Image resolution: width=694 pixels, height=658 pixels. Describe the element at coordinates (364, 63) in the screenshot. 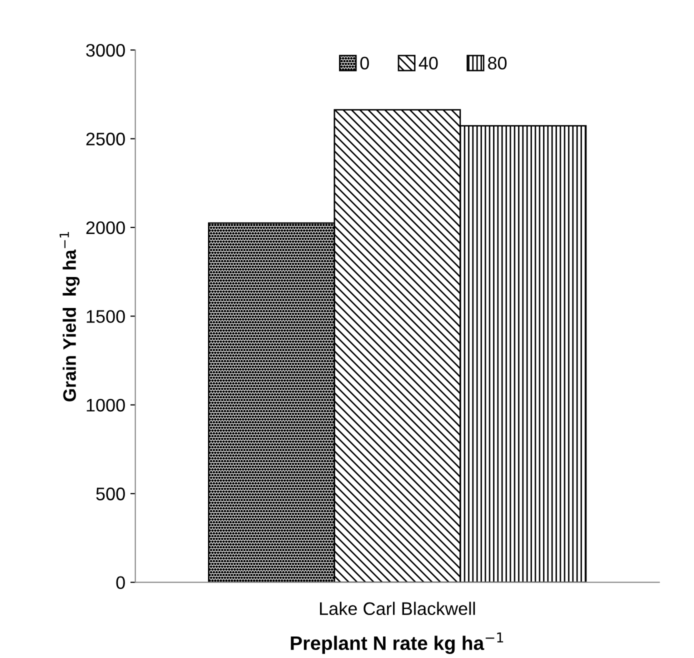

I see `legend-label: 0` at that location.